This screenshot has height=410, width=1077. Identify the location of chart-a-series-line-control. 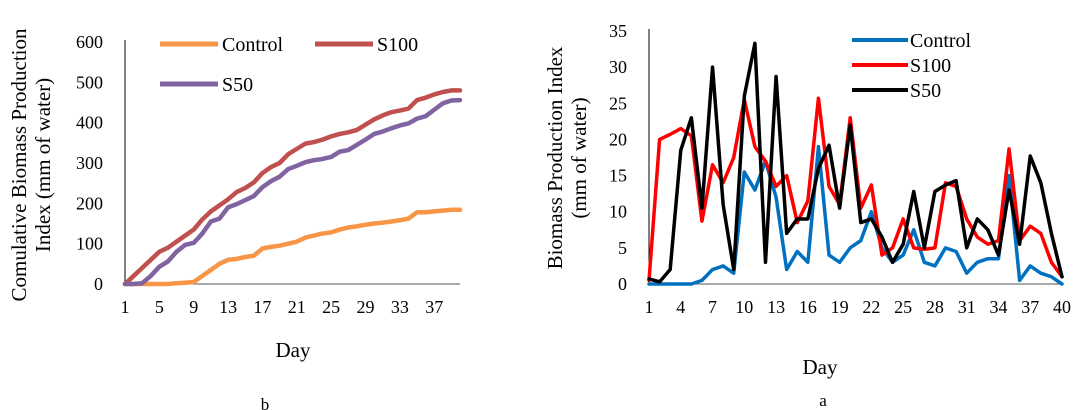
(855, 215).